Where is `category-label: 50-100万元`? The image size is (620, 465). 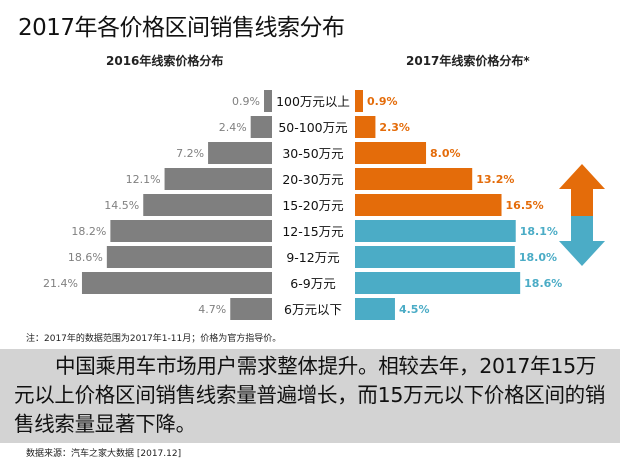 category-label: 50-100万元 is located at coordinates (312, 127).